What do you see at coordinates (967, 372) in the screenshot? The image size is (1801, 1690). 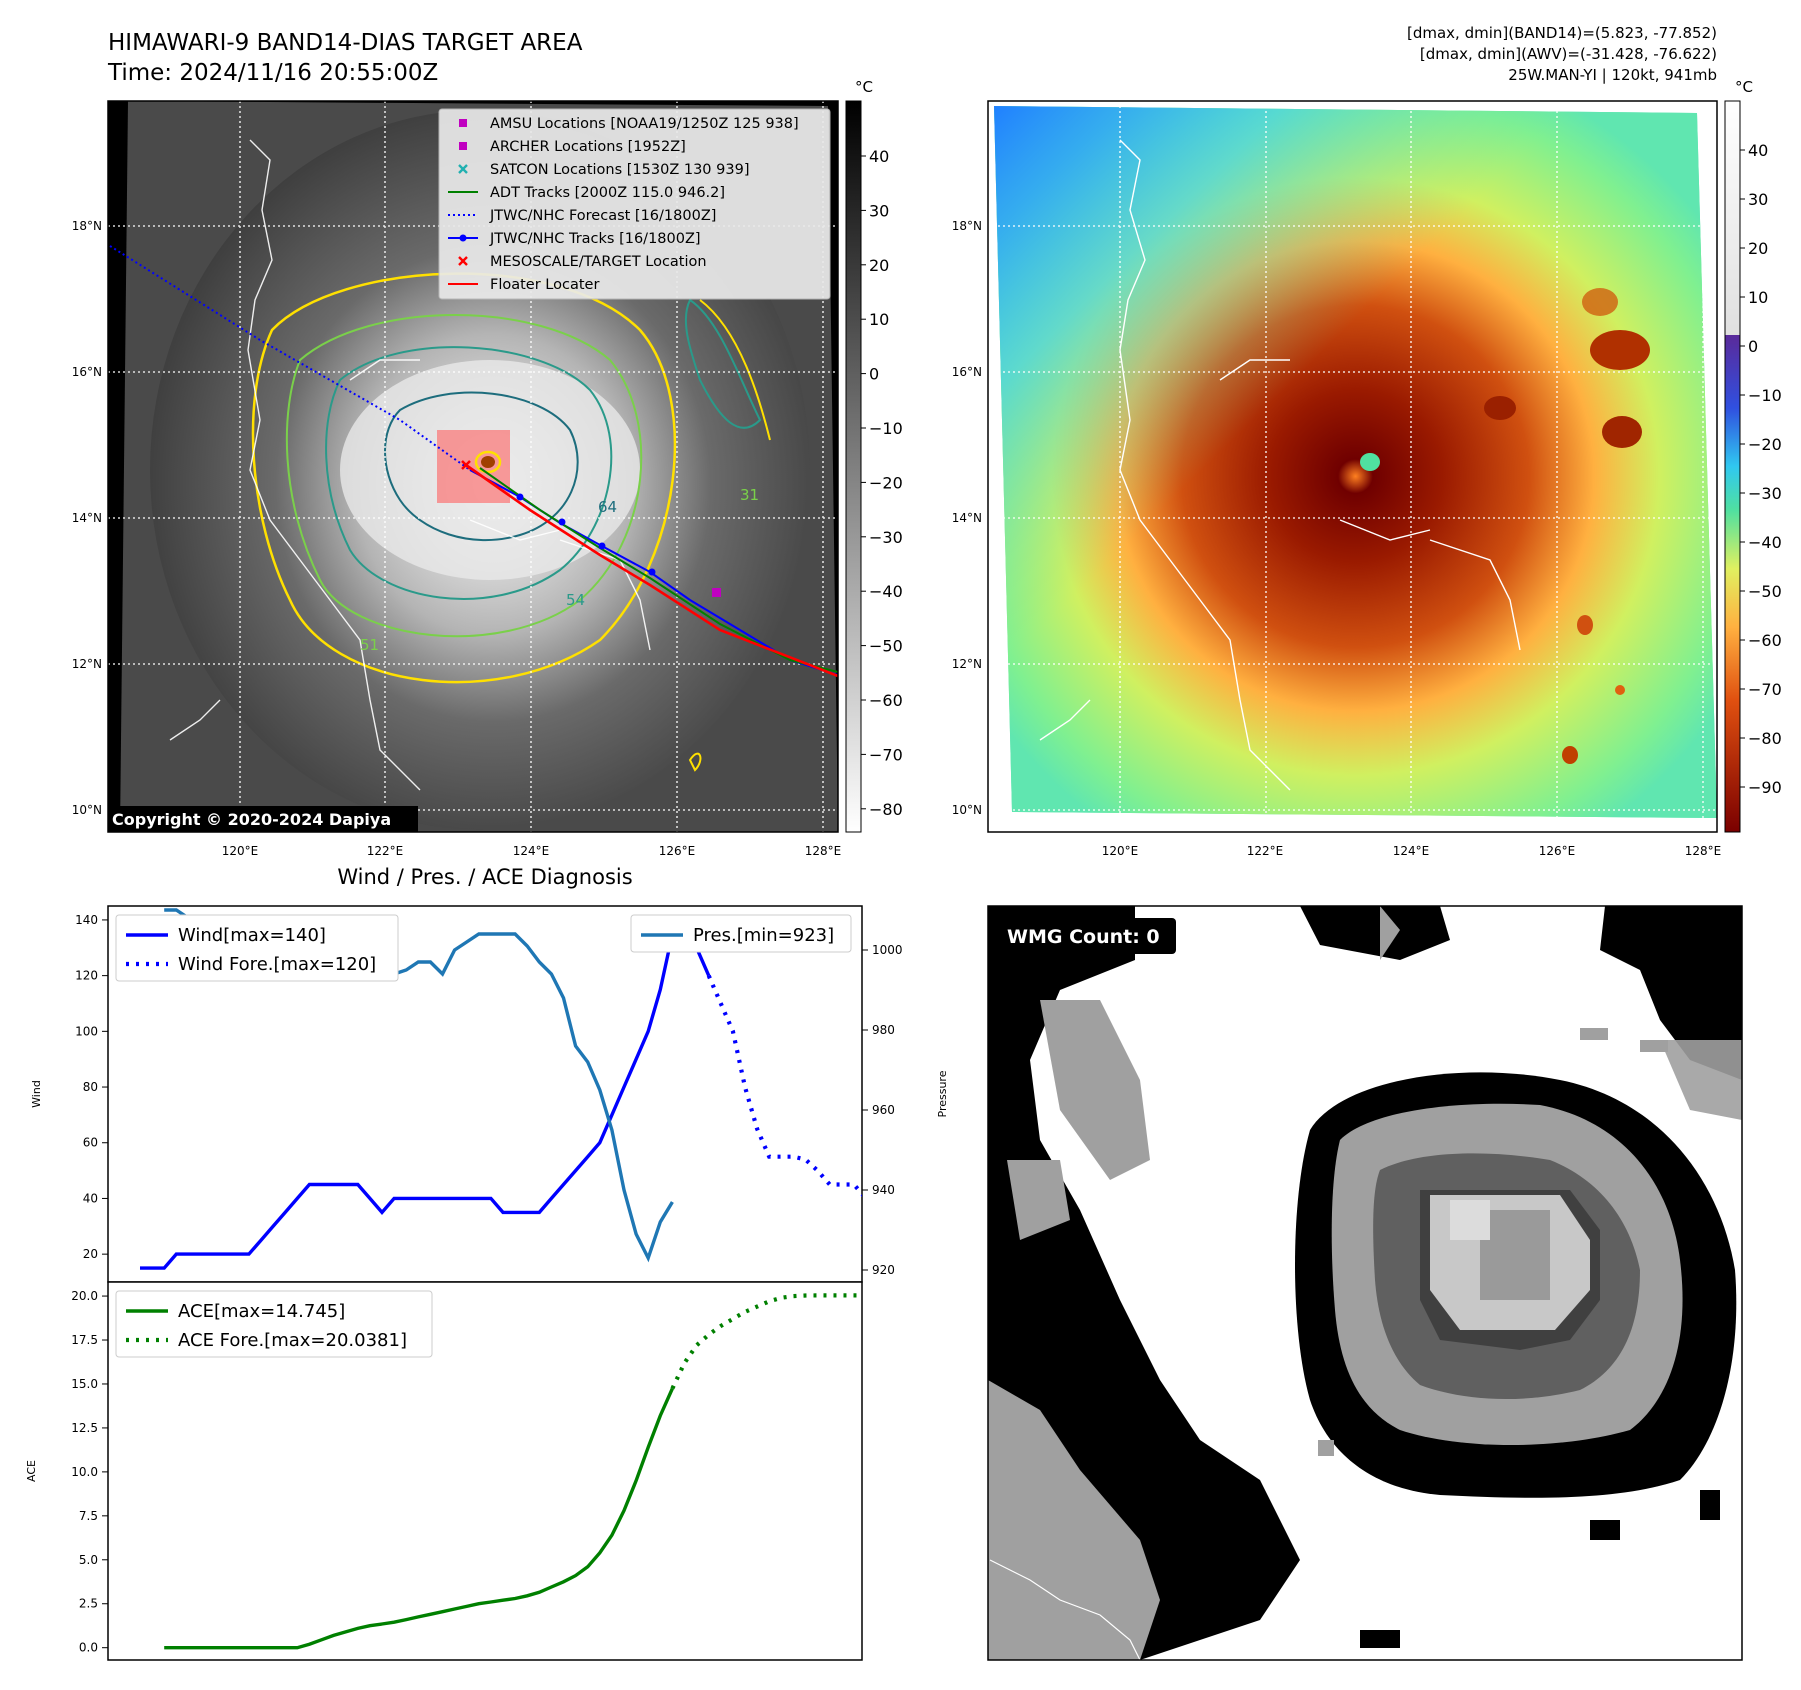 I see `lat-tick-right: 16°N` at bounding box center [967, 372].